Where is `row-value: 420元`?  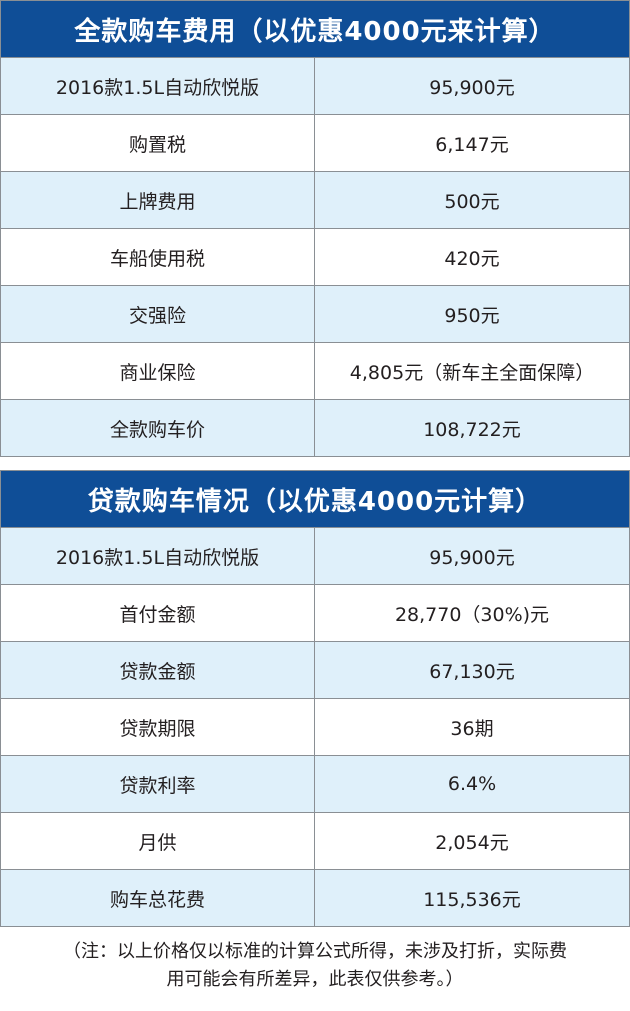
row-value: 420元 is located at coordinates (472, 258).